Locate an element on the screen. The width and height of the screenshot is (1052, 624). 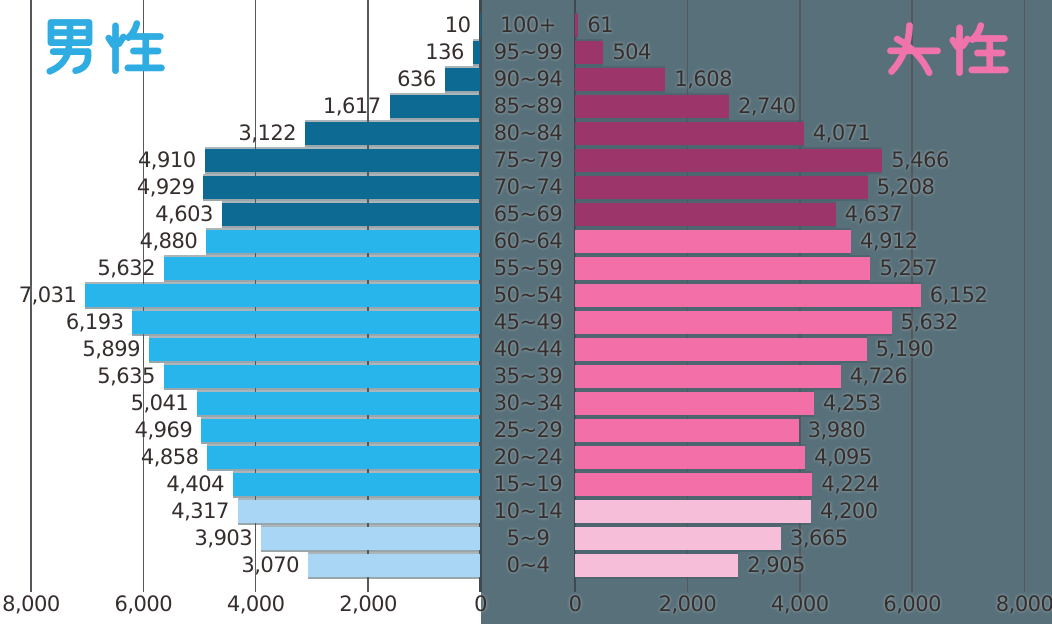
male-value-label: 3,070 is located at coordinates (270, 565).